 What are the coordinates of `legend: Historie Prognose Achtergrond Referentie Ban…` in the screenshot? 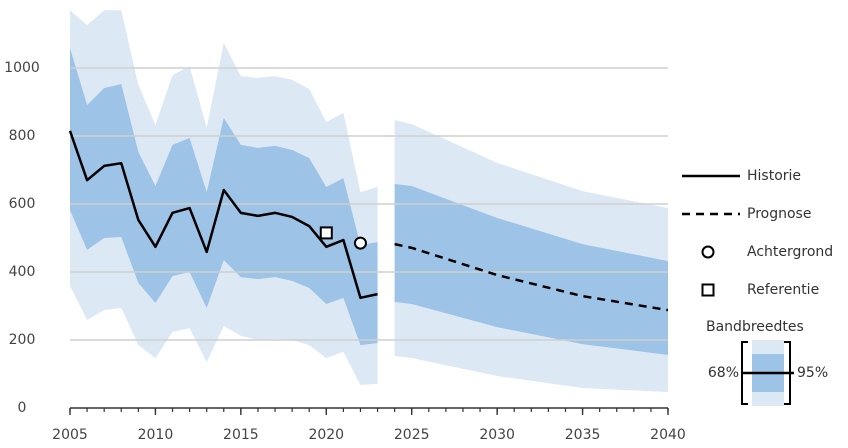 It's located at (757, 287).